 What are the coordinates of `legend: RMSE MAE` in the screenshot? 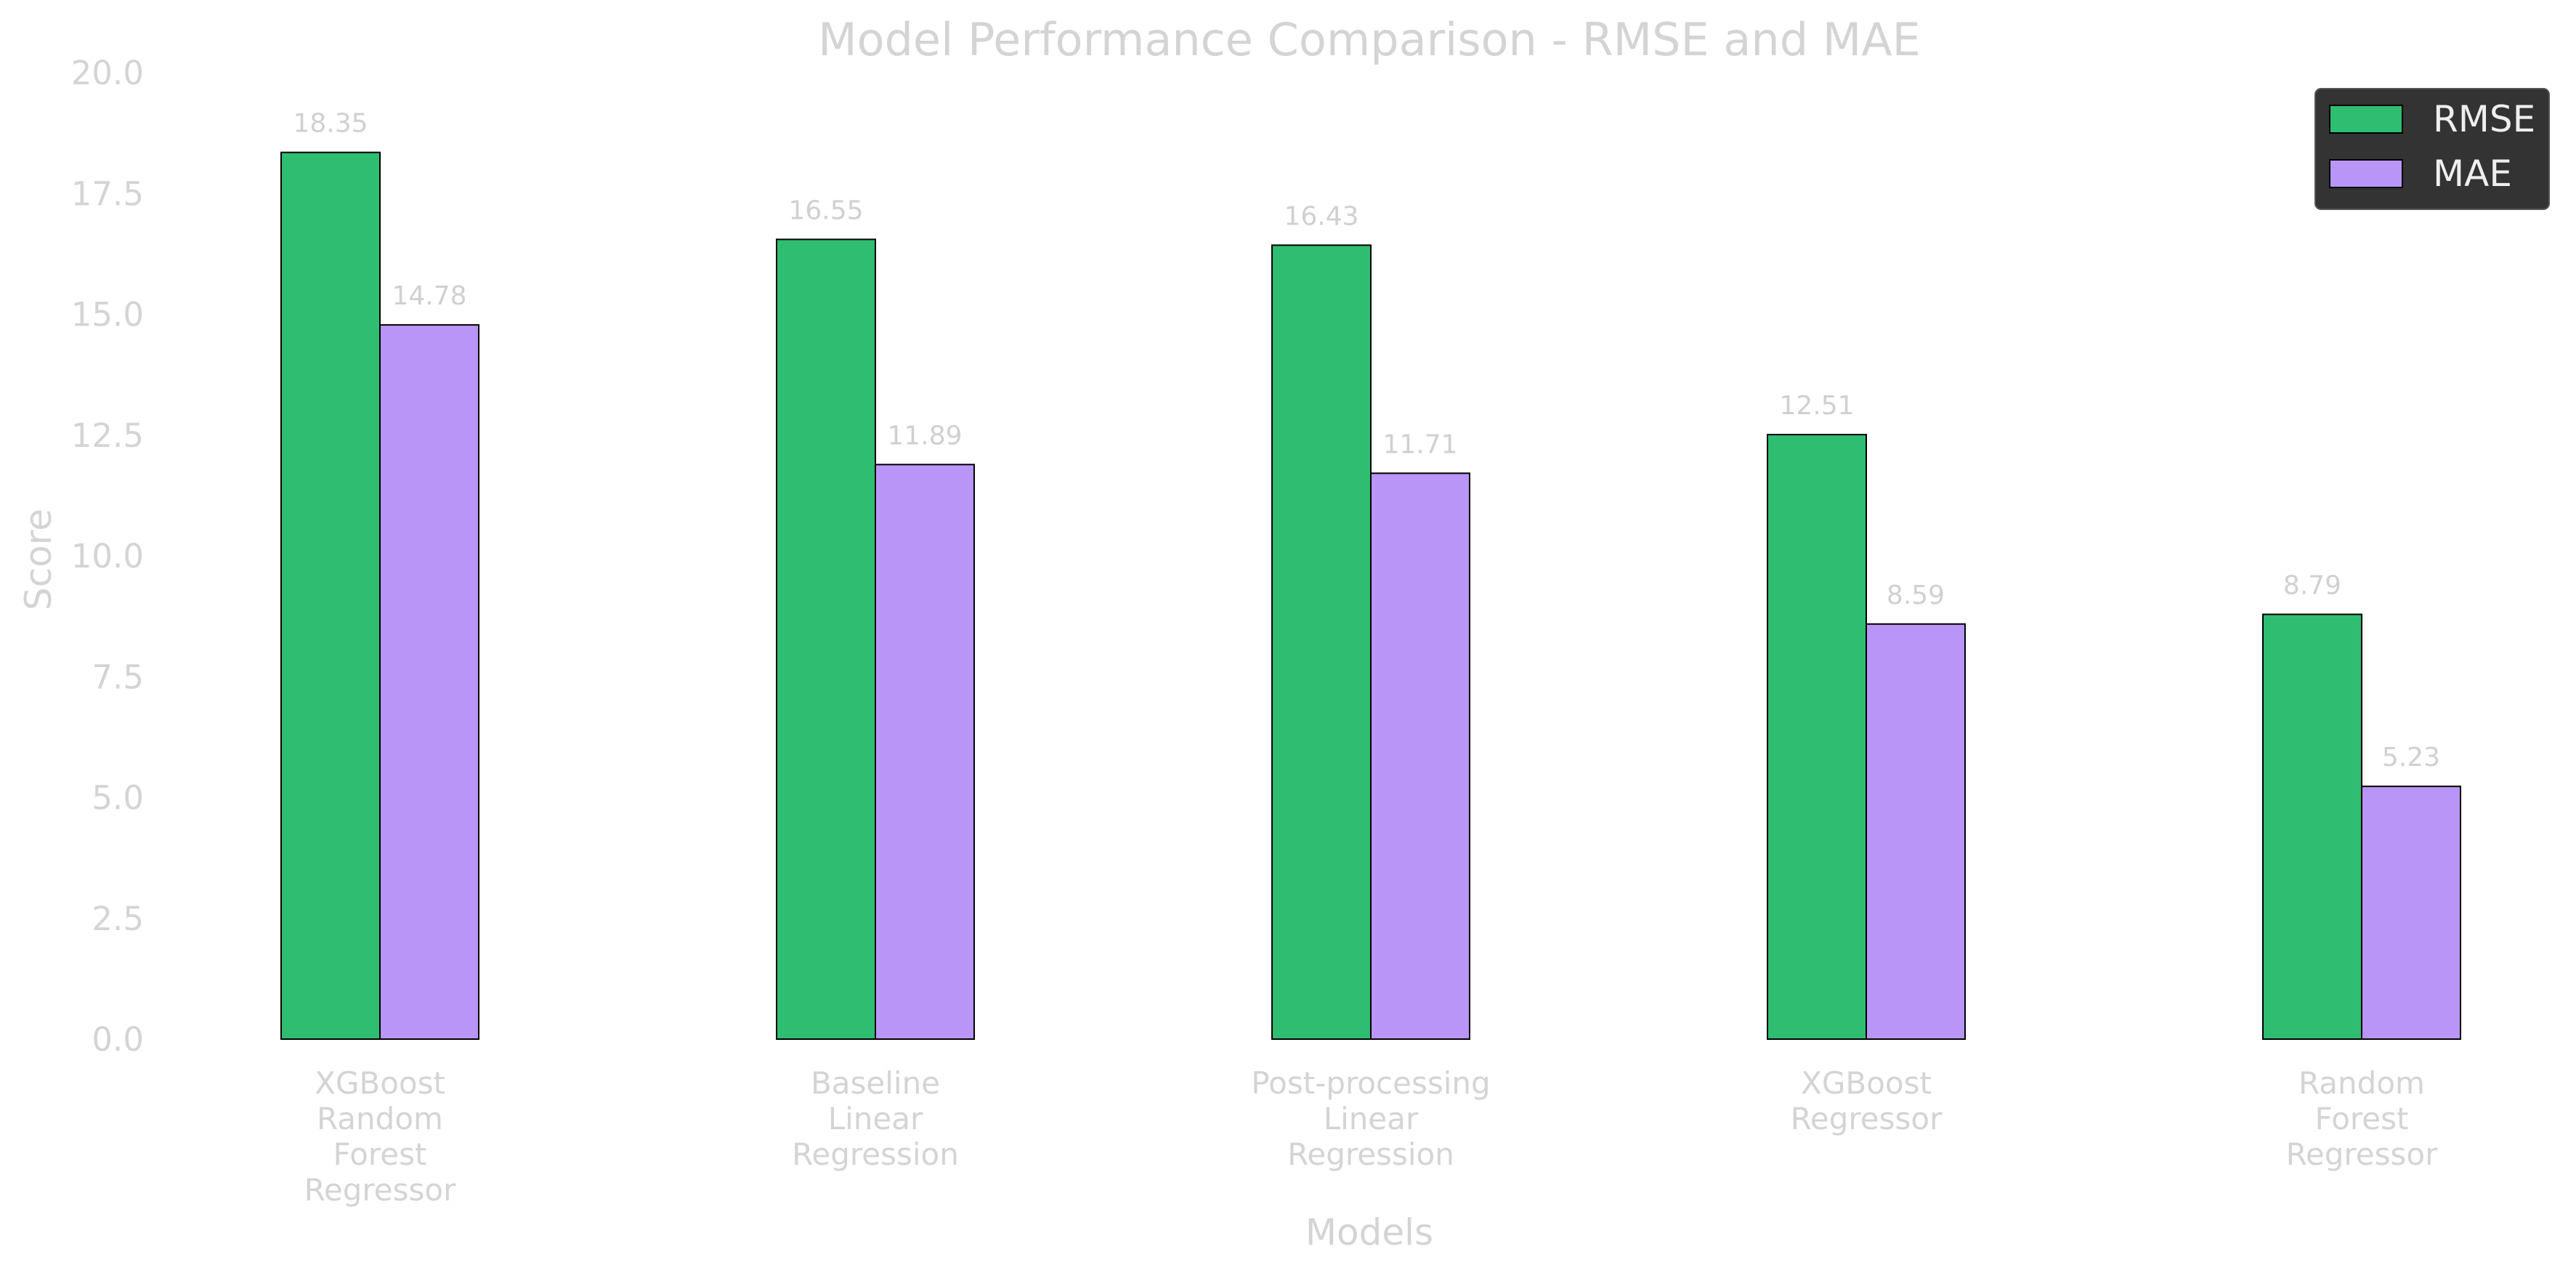 It's located at (2432, 149).